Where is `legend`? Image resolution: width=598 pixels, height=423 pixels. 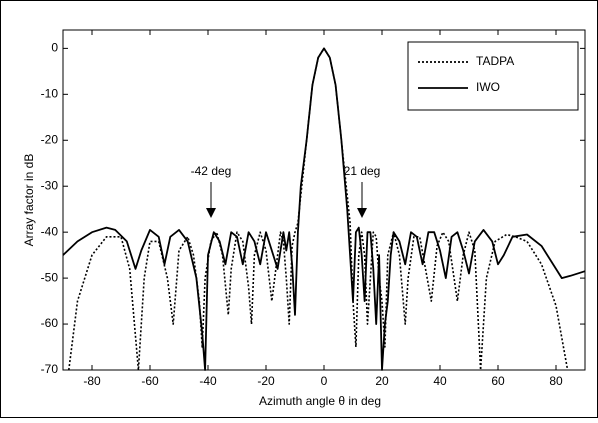
legend is located at coordinates (493, 76).